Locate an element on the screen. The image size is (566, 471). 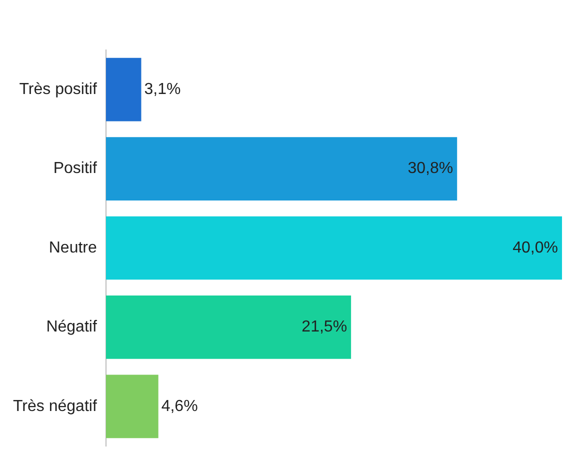
data-label: 3,1% is located at coordinates (162, 89).